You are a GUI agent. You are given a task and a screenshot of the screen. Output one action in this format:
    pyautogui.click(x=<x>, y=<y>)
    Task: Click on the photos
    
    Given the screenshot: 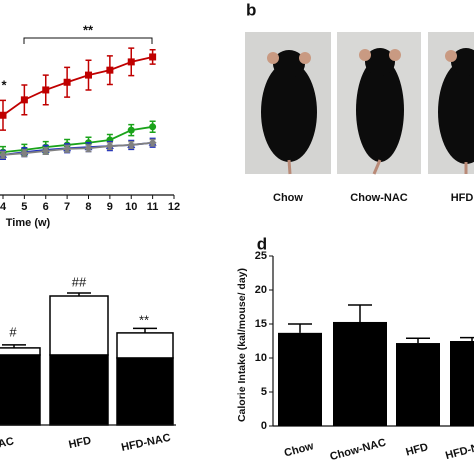 What is the action you would take?
    pyautogui.click(x=359, y=103)
    